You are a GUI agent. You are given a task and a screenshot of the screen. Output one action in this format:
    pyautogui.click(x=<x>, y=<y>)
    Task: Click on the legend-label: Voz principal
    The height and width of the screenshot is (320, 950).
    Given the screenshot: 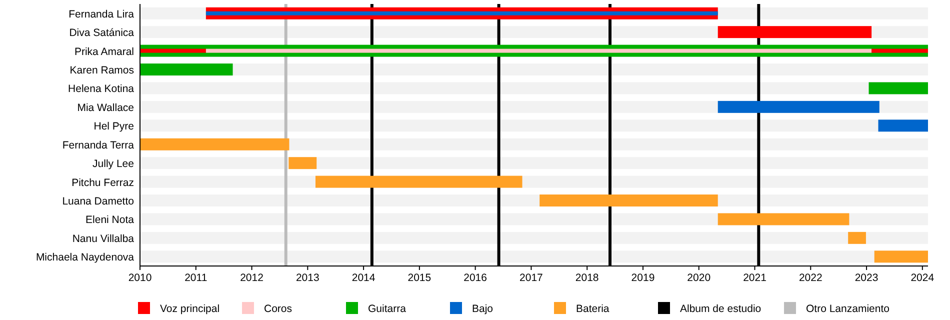 What is the action you would take?
    pyautogui.click(x=190, y=309)
    